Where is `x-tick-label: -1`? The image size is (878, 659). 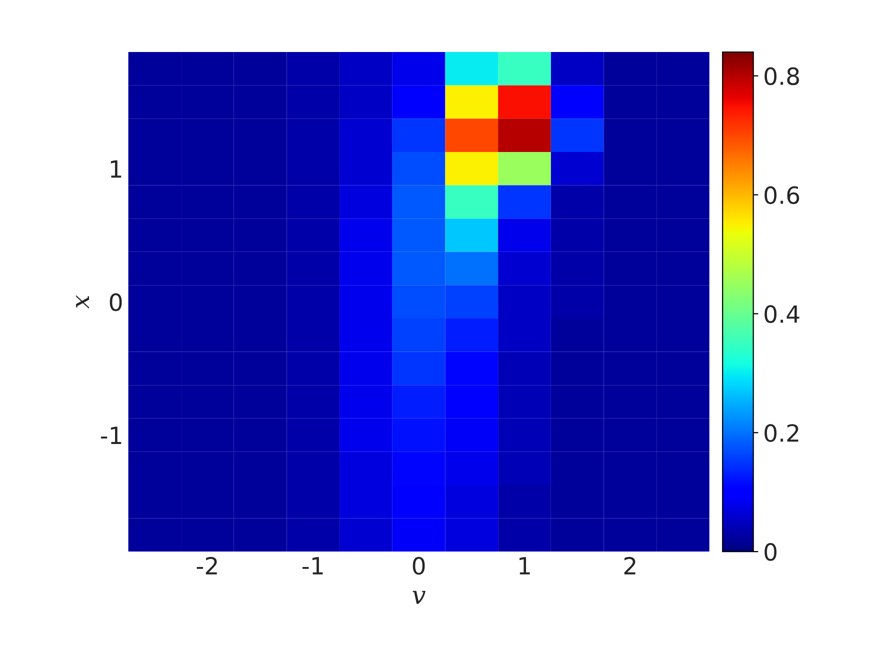
x-tick-label: -1 is located at coordinates (312, 565).